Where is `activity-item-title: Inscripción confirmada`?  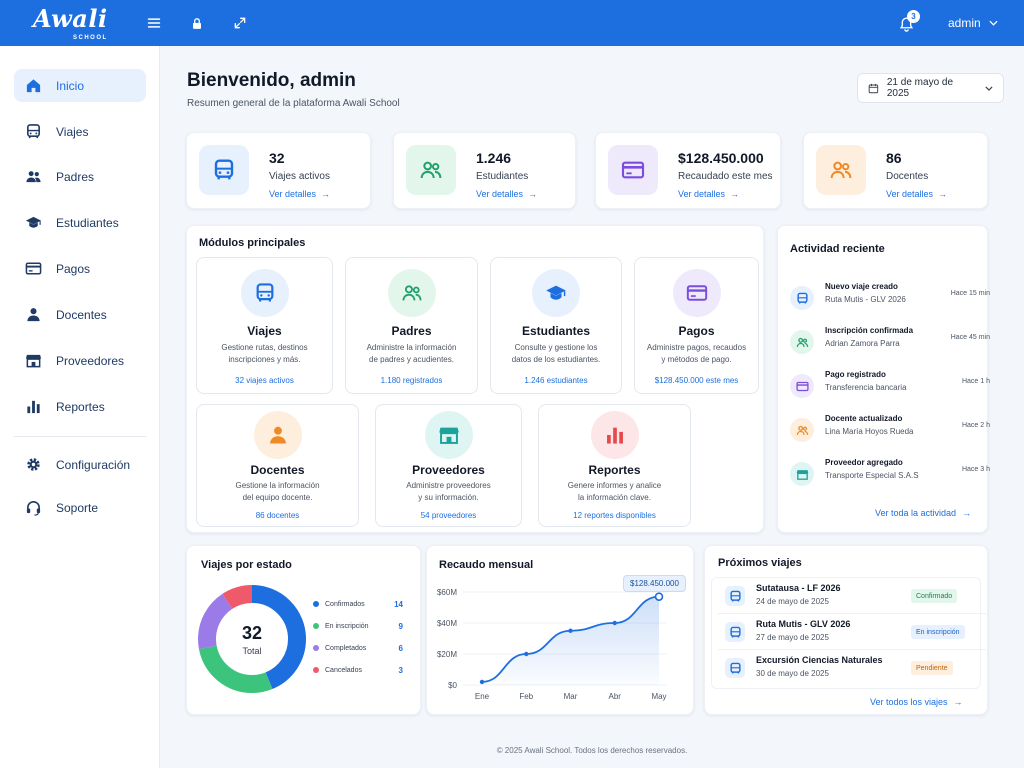 activity-item-title: Inscripción confirmada is located at coordinates (869, 330).